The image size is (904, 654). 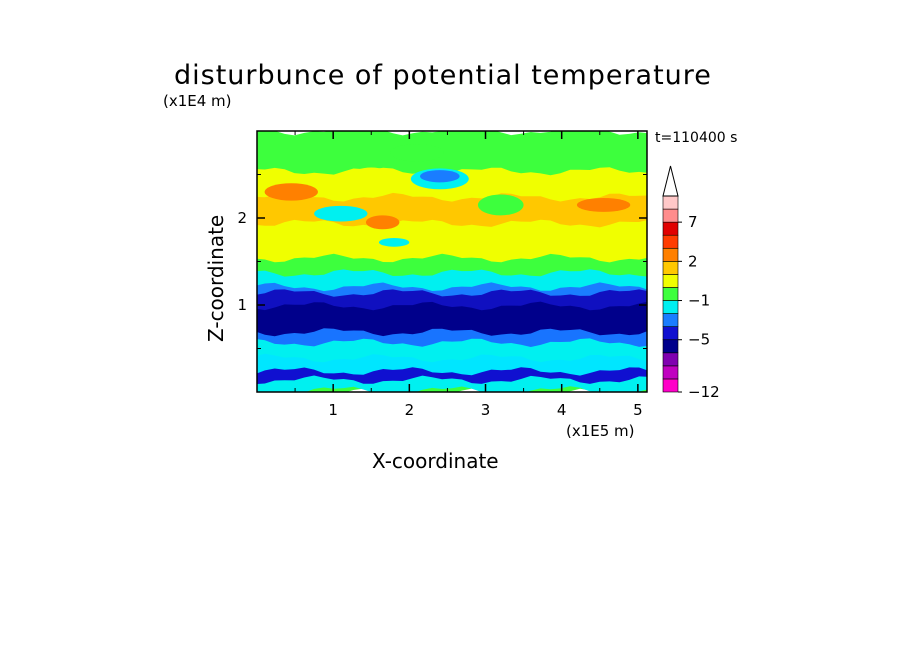 I want to click on x-axis-label: X-coordinate, so click(x=435, y=461).